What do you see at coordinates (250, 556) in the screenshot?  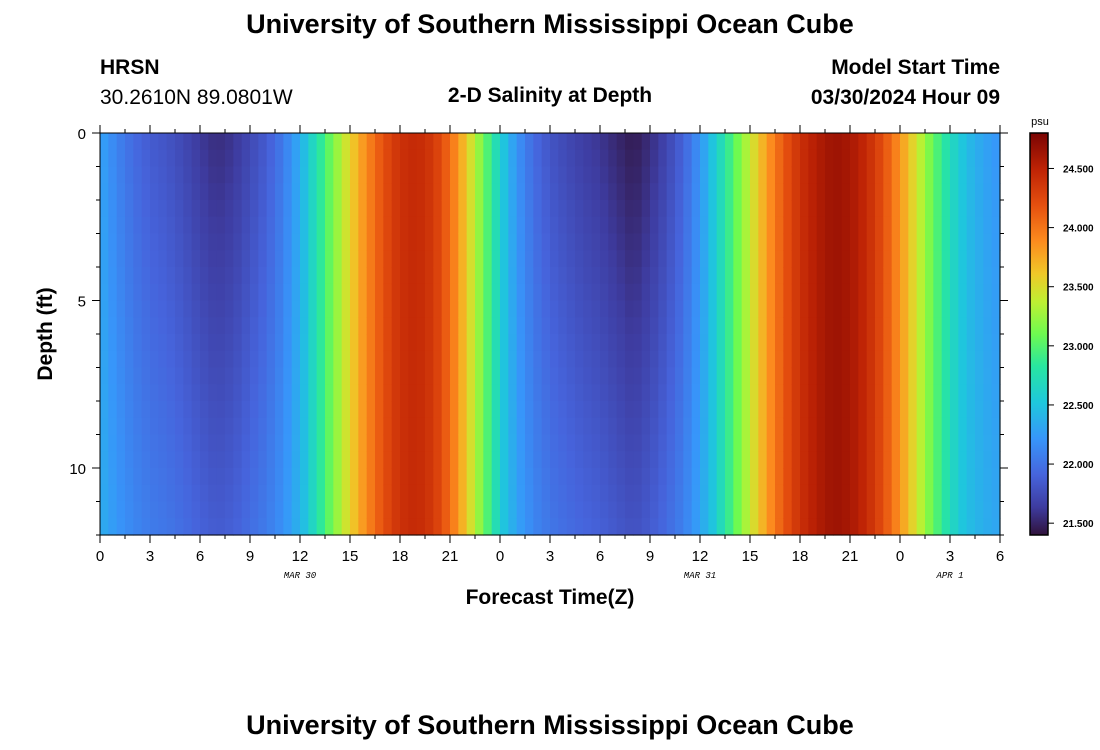 I see `x-tick-label: 9` at bounding box center [250, 556].